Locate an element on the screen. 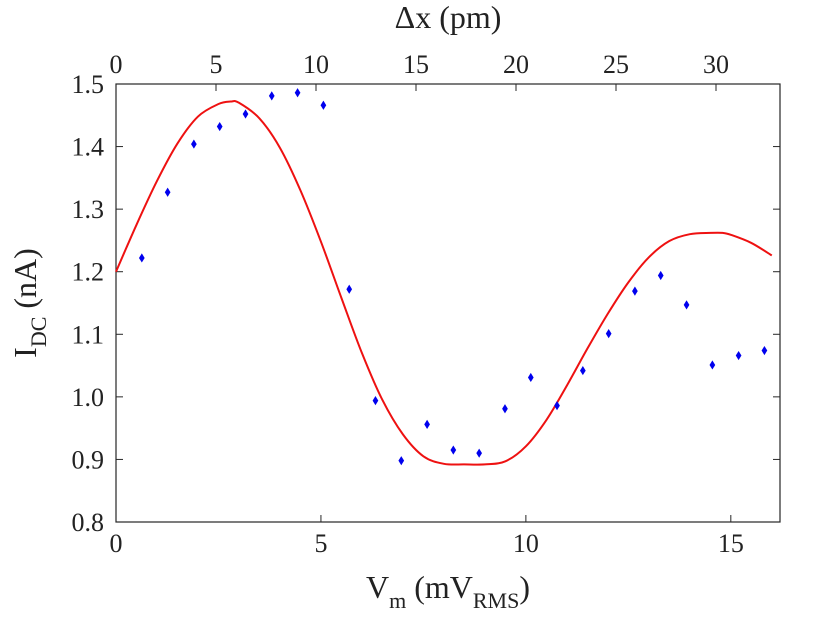 Image resolution: width=830 pixels, height=623 pixels. y-tick-label: 1.4 is located at coordinates (88, 147).